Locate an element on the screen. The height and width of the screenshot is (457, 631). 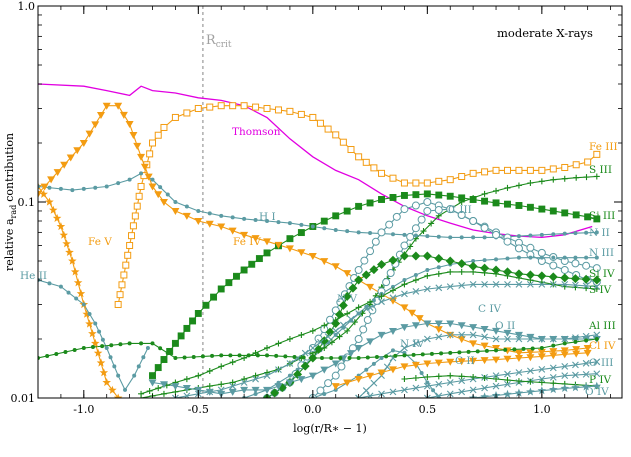
x-tick-label: 1.0 is located at coordinates (542, 409).